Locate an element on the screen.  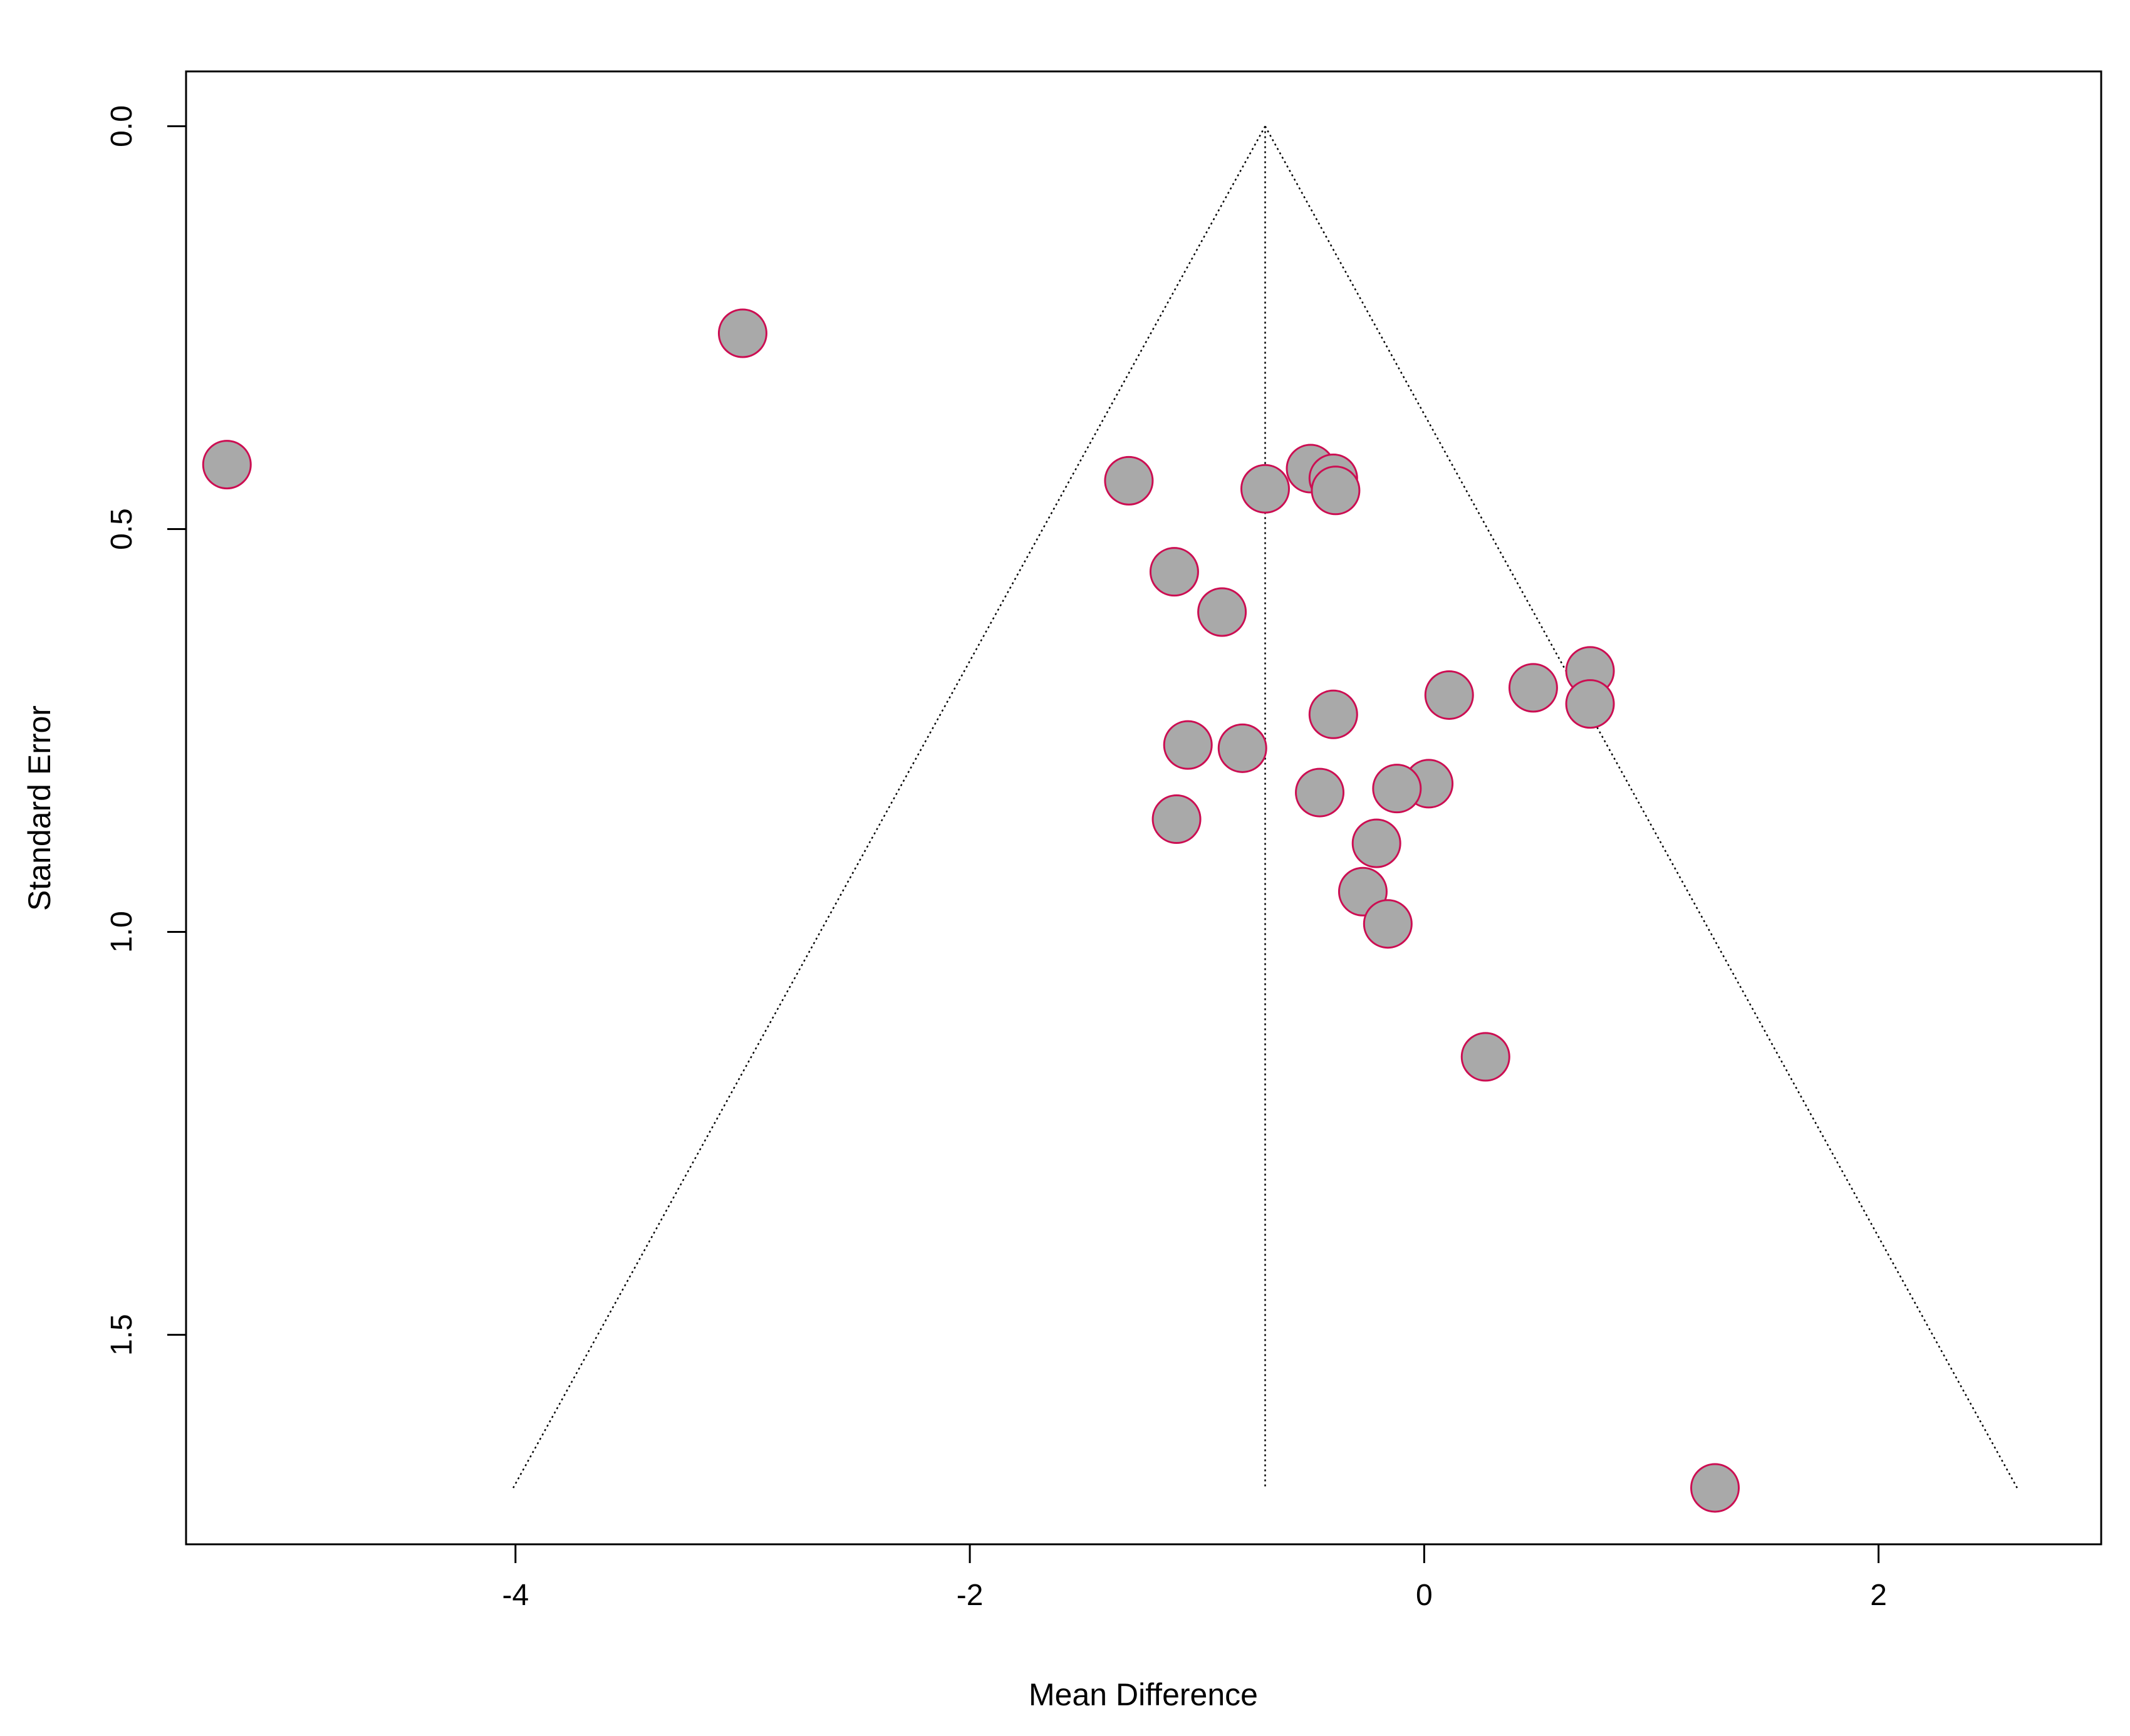
y-axis-title: Standard Error is located at coordinates (39, 808).